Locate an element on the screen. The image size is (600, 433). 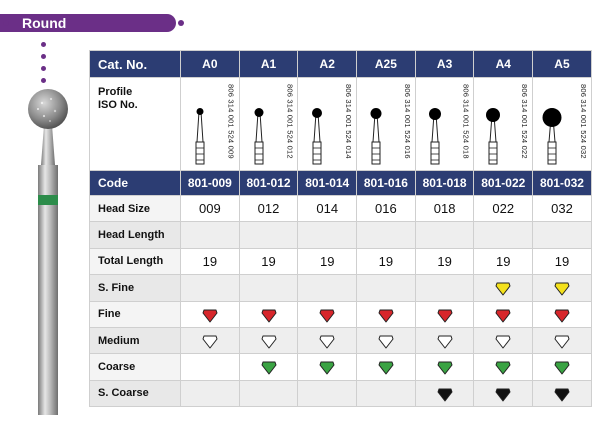
iso-number: 806 314 001 524 022 is located at coordinates (525, 121).